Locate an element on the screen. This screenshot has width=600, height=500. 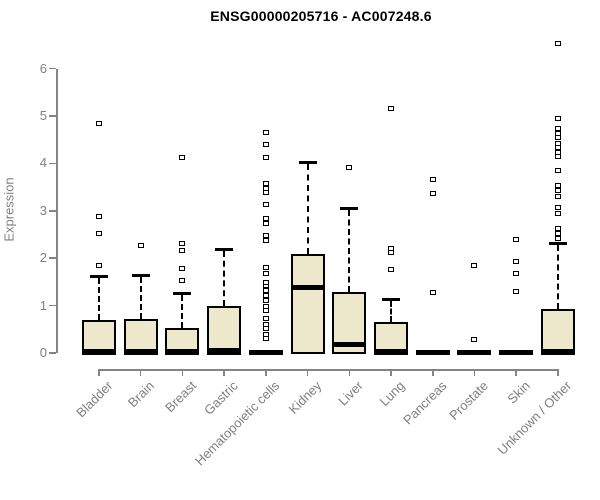
y-tick-label: 4 is located at coordinates (43, 163).